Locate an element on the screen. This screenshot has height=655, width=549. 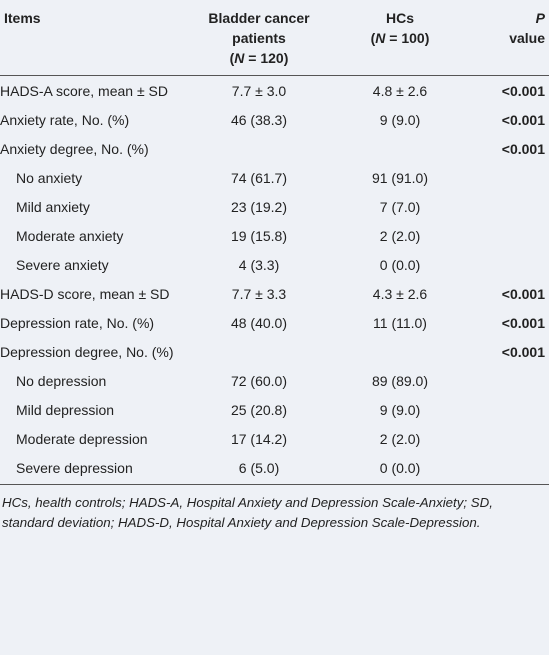
patients-cell: 4 (3.3) is located at coordinates (259, 265).